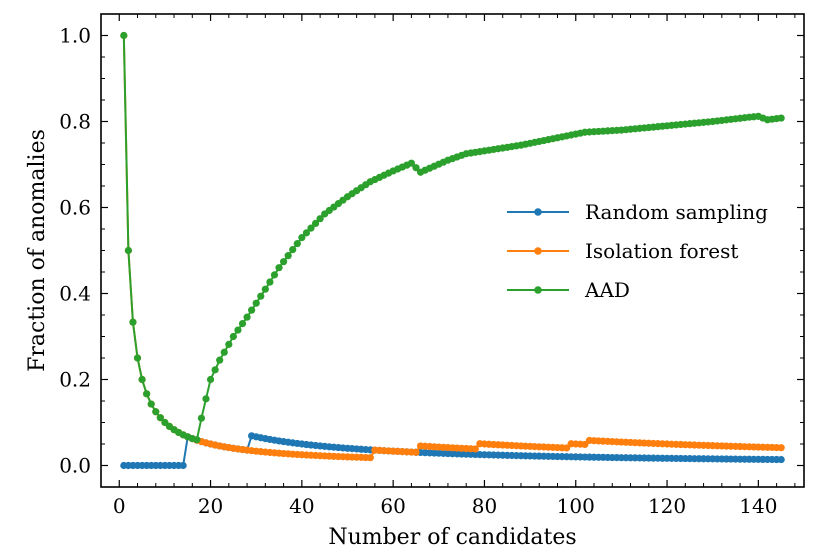 This screenshot has width=830, height=554. What do you see at coordinates (119, 506) in the screenshot?
I see `x-tick-label: 0` at bounding box center [119, 506].